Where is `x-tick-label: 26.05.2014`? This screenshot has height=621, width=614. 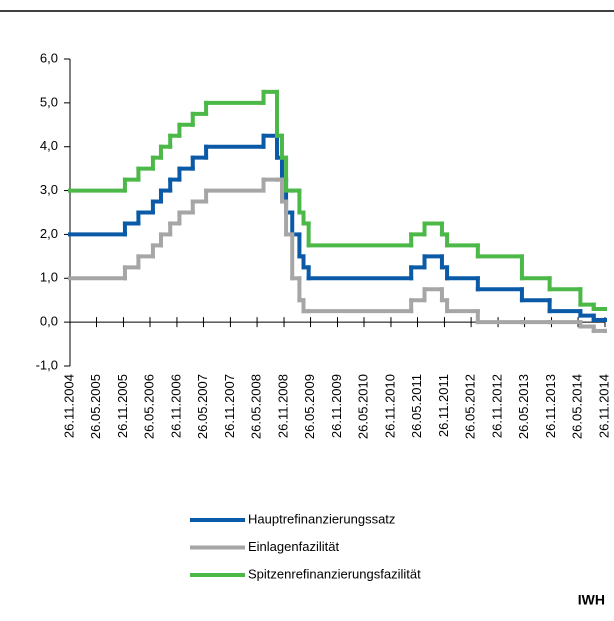 x-tick-label: 26.05.2014 is located at coordinates (576, 406).